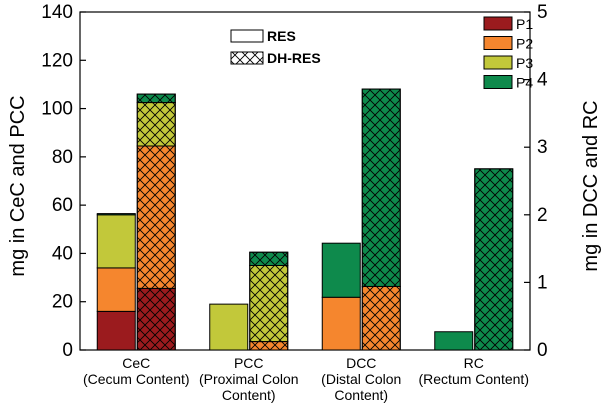 Image resolution: width=614 pixels, height=413 pixels. Describe the element at coordinates (62, 205) in the screenshot. I see `y-left-tick-label: 60` at that location.